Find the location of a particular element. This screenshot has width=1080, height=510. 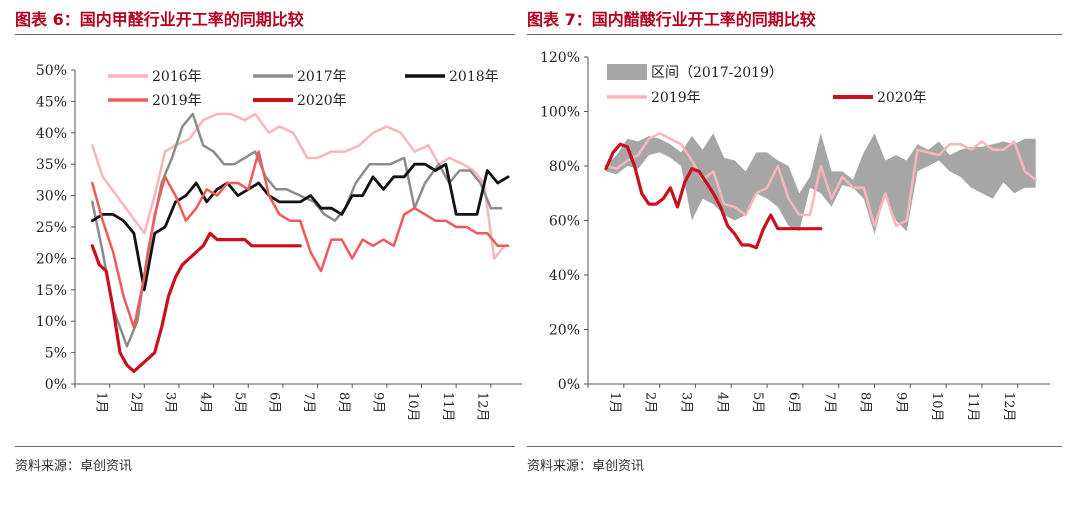

left-series-2019年 is located at coordinates (300, 239).